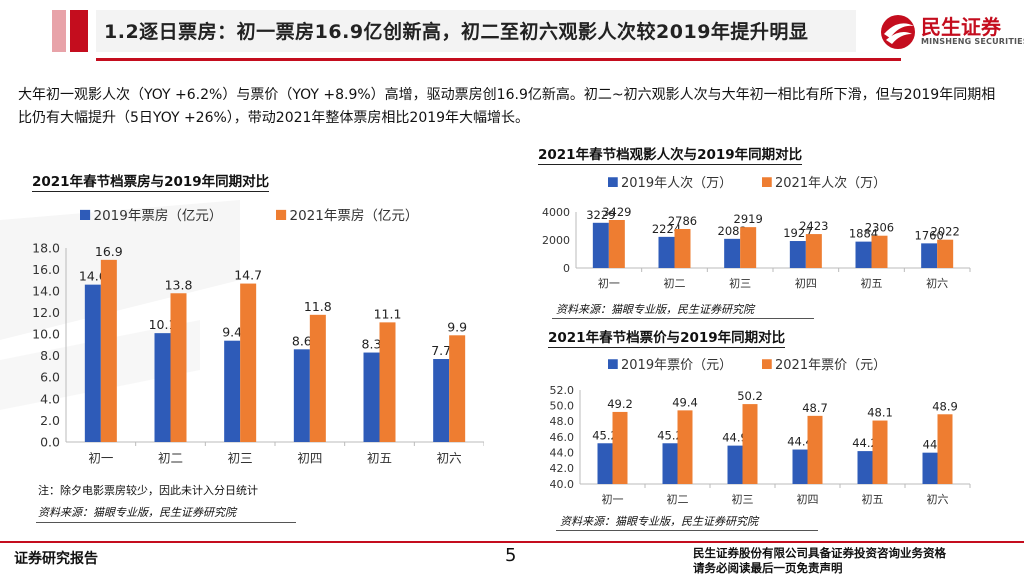 Image resolution: width=1024 pixels, height=576 pixels. Describe the element at coordinates (865, 443) in the screenshot. I see `data-label: 44.2` at that location.